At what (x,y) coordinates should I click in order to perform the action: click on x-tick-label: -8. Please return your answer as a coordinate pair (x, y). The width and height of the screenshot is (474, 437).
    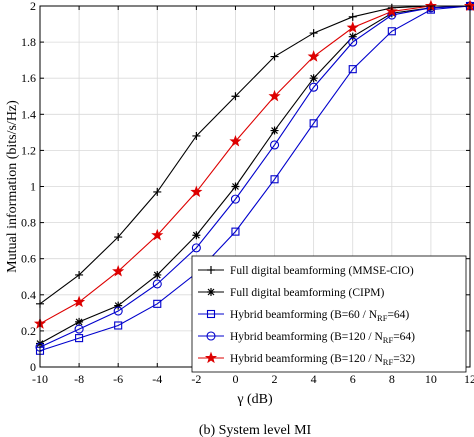
    Looking at the image, I should click on (79, 379).